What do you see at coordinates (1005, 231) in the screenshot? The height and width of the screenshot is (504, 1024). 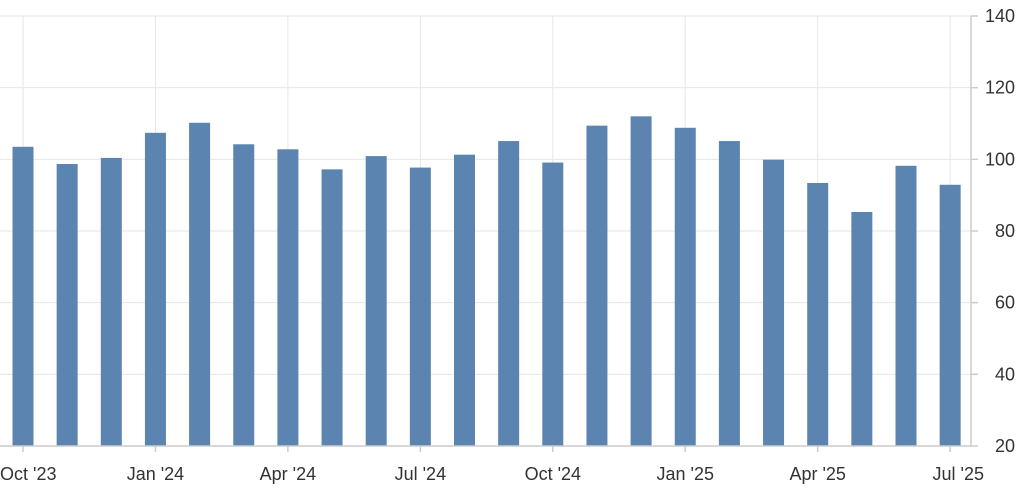 I see `y-tick-label: 80` at bounding box center [1005, 231].